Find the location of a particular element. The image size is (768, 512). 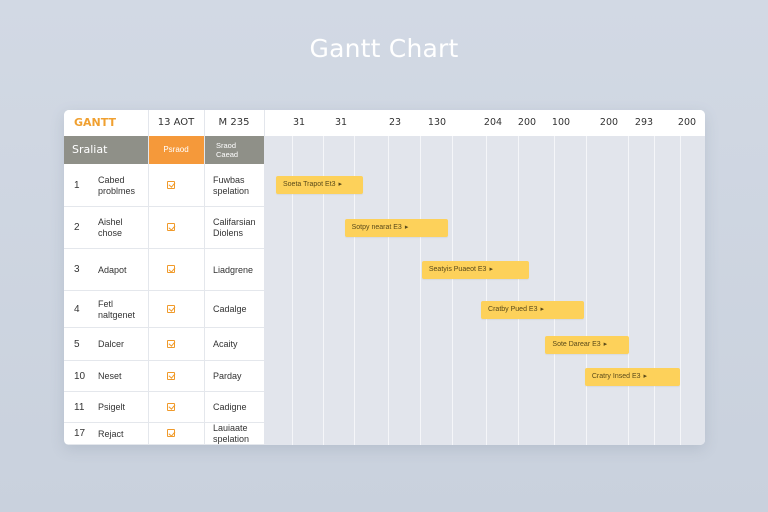

row-task-type: Califarsian Diolens is located at coordinates (234, 228).